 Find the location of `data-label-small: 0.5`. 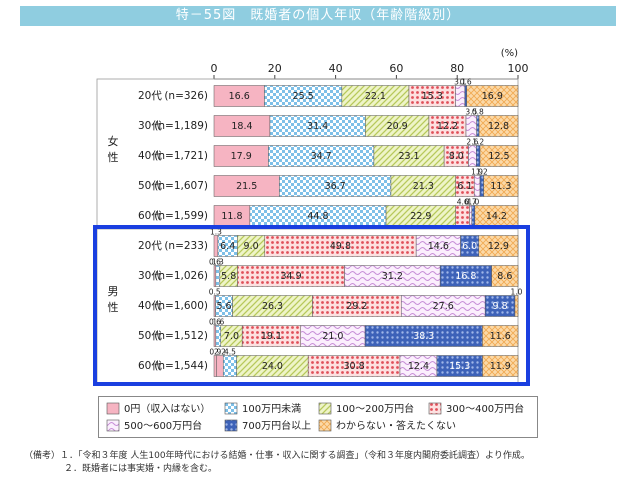

data-label-small: 0.5 is located at coordinates (215, 292).